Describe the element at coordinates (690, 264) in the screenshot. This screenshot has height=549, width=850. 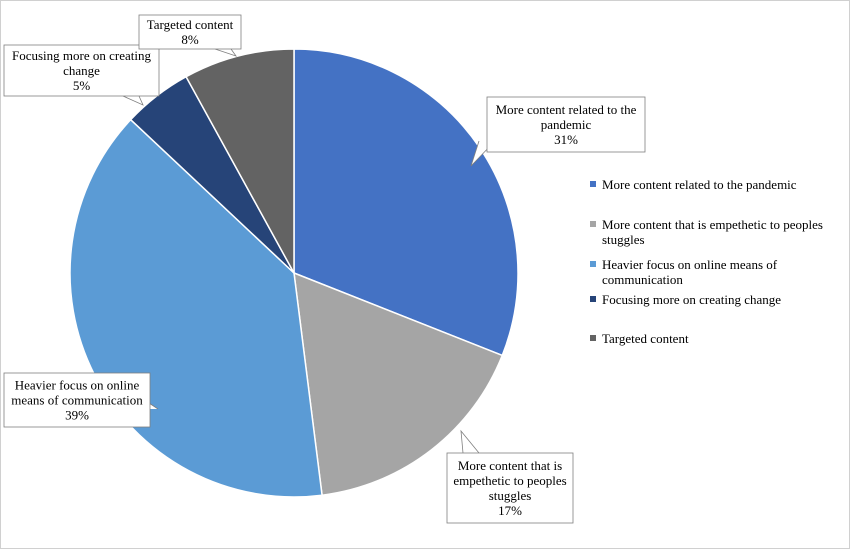
I see `legend-label: Heavier focus on online means of` at that location.